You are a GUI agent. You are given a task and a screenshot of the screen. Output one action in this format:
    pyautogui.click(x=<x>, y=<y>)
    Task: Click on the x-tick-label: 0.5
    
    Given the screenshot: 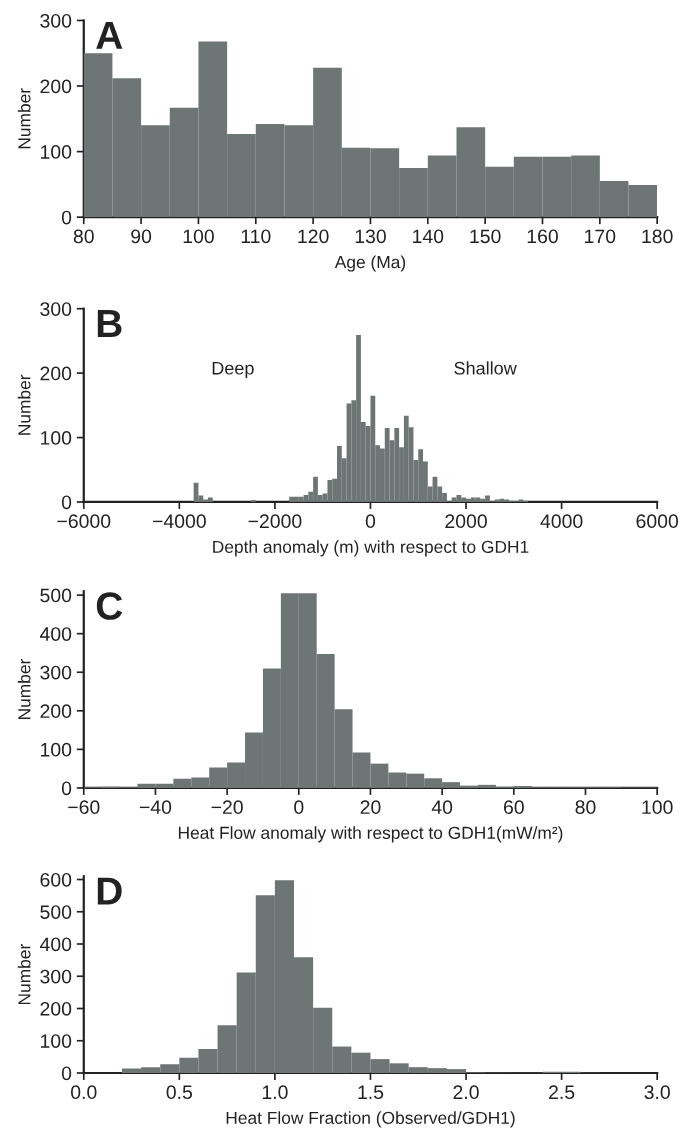 What is the action you would take?
    pyautogui.click(x=179, y=1092)
    